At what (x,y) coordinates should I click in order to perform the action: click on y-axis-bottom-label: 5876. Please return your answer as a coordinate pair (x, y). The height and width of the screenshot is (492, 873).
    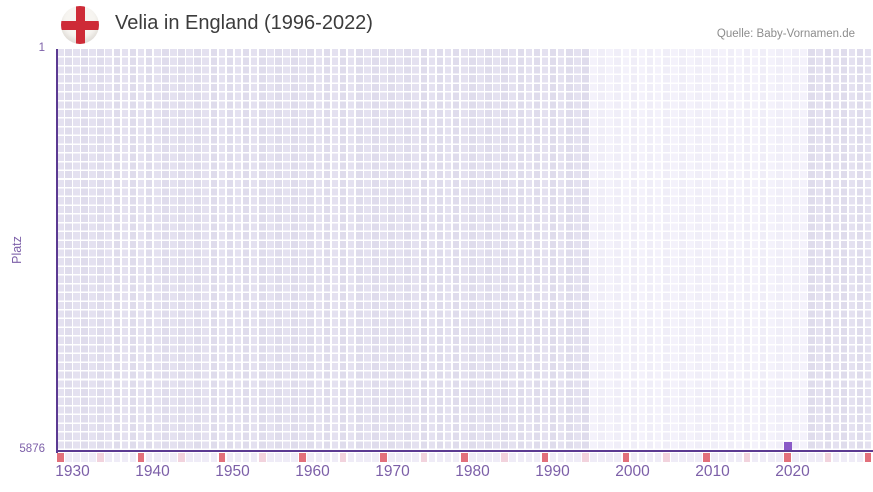
    Looking at the image, I should click on (32, 449).